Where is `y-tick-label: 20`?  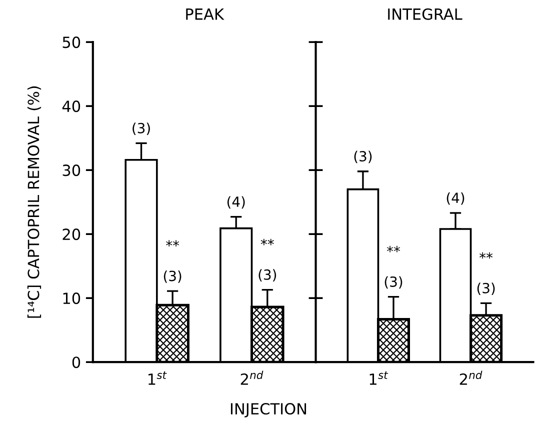 y-tick-label: 20 is located at coordinates (71, 234).